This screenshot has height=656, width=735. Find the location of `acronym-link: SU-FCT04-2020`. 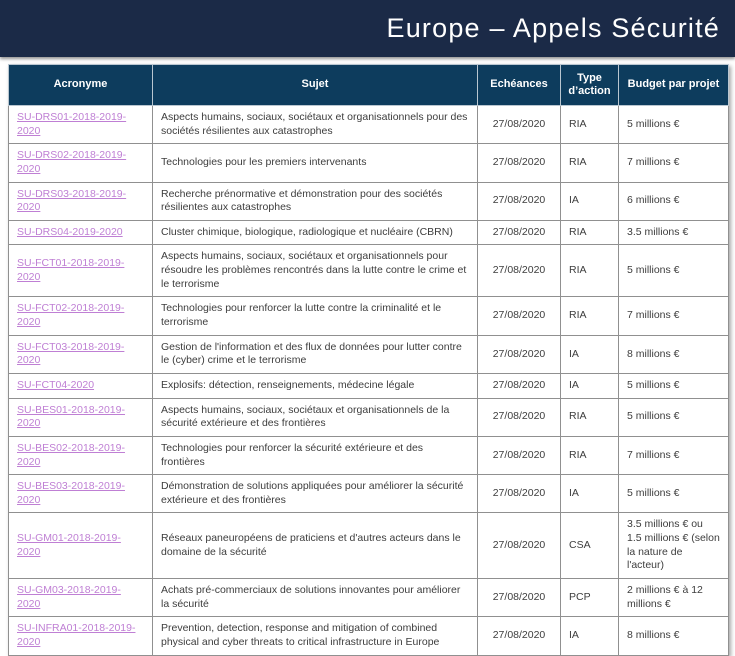

acronym-link: SU-FCT04-2020 is located at coordinates (56, 384).